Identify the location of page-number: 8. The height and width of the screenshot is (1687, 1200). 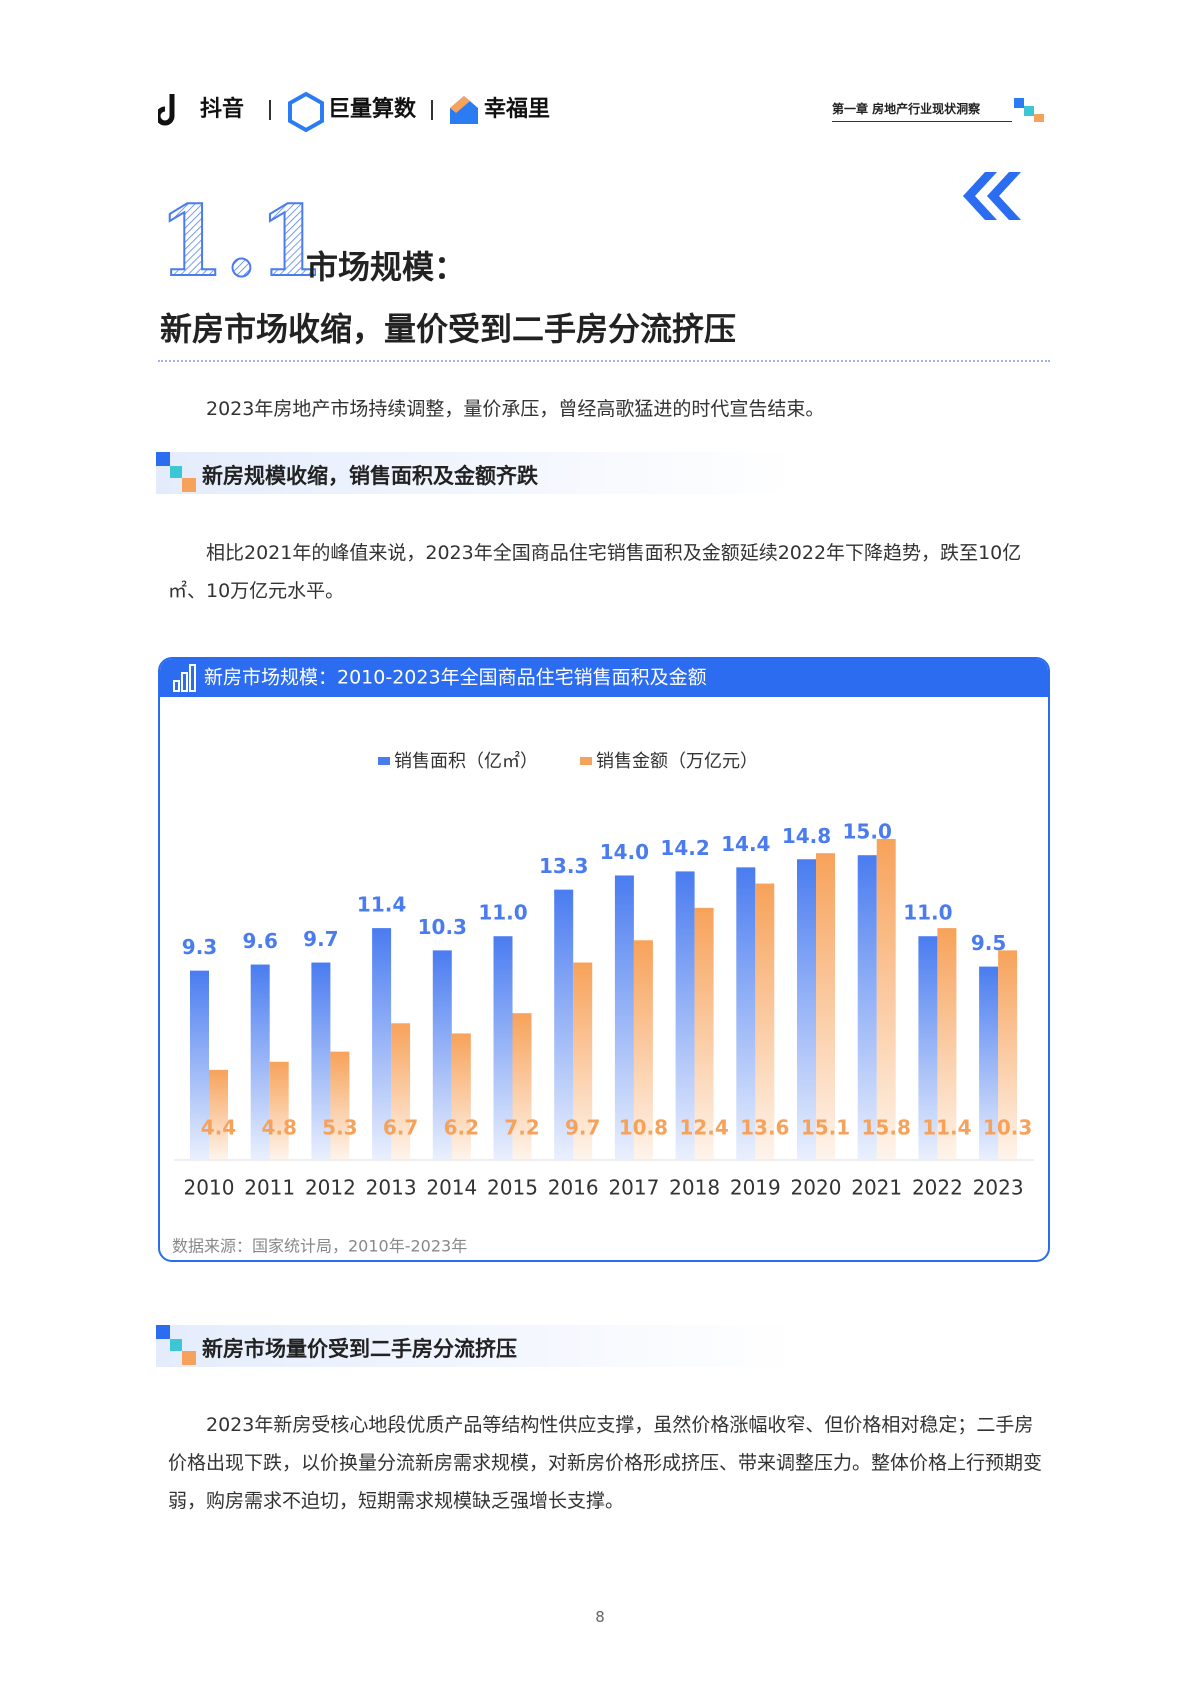
(600, 1617).